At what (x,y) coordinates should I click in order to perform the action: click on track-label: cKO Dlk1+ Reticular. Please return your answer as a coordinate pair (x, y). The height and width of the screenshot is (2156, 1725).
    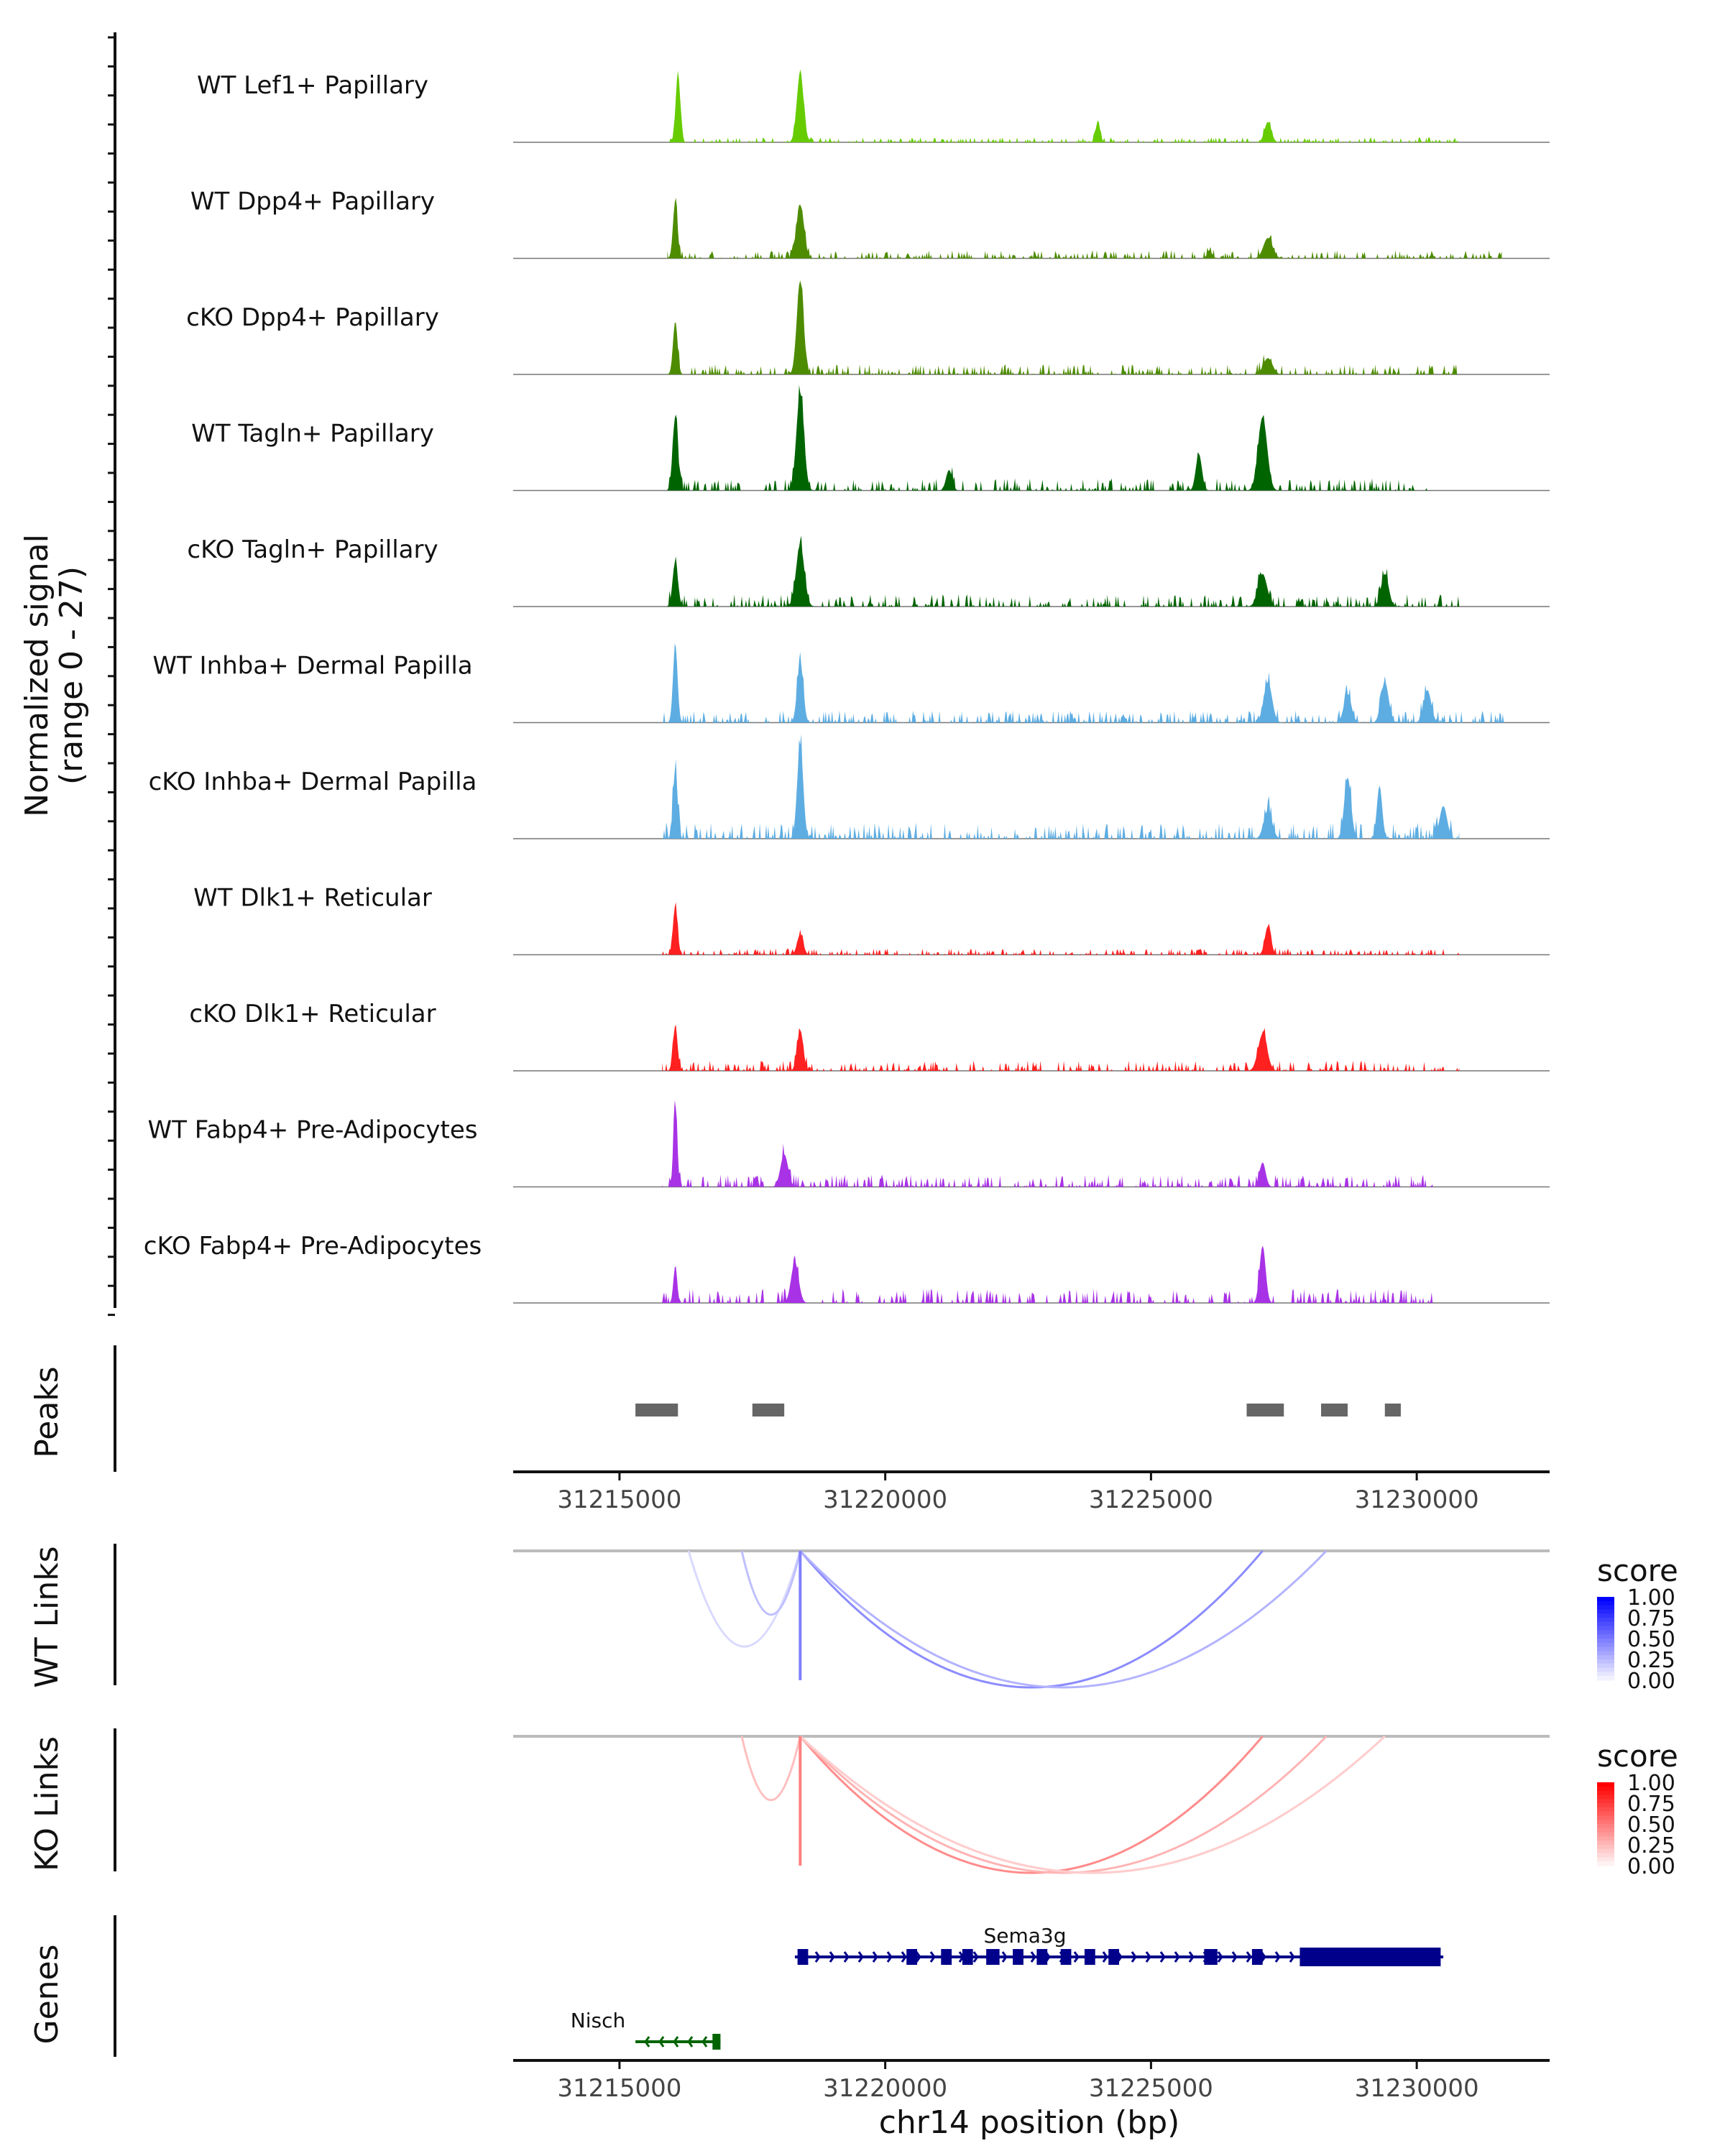
    Looking at the image, I should click on (312, 1014).